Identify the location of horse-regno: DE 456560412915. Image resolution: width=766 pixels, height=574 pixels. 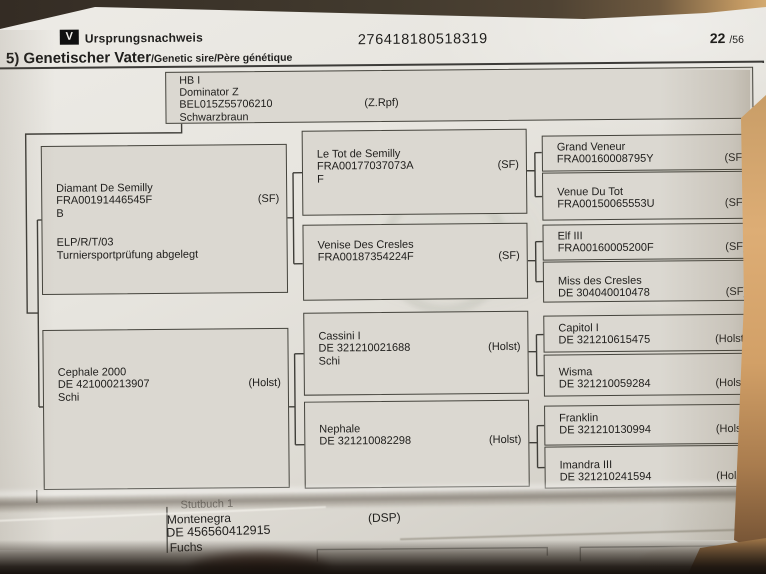
(218, 531).